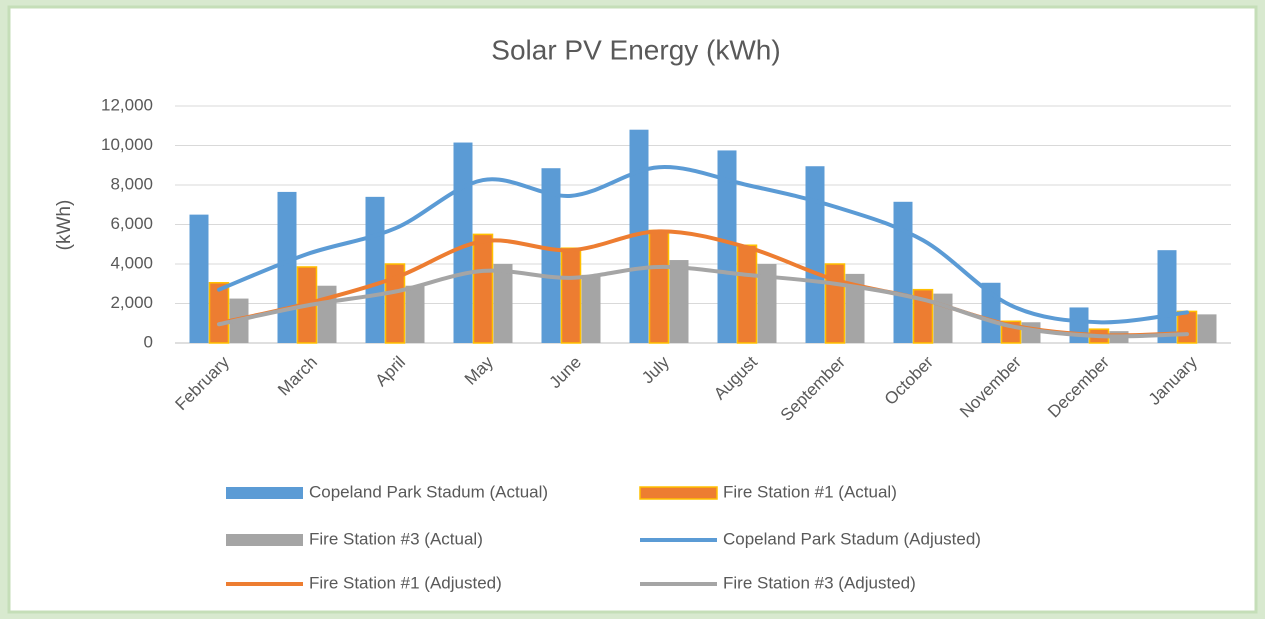  Describe the element at coordinates (405, 582) in the screenshot. I see `legend-label: Fire Station #1 (Adjusted)` at that location.